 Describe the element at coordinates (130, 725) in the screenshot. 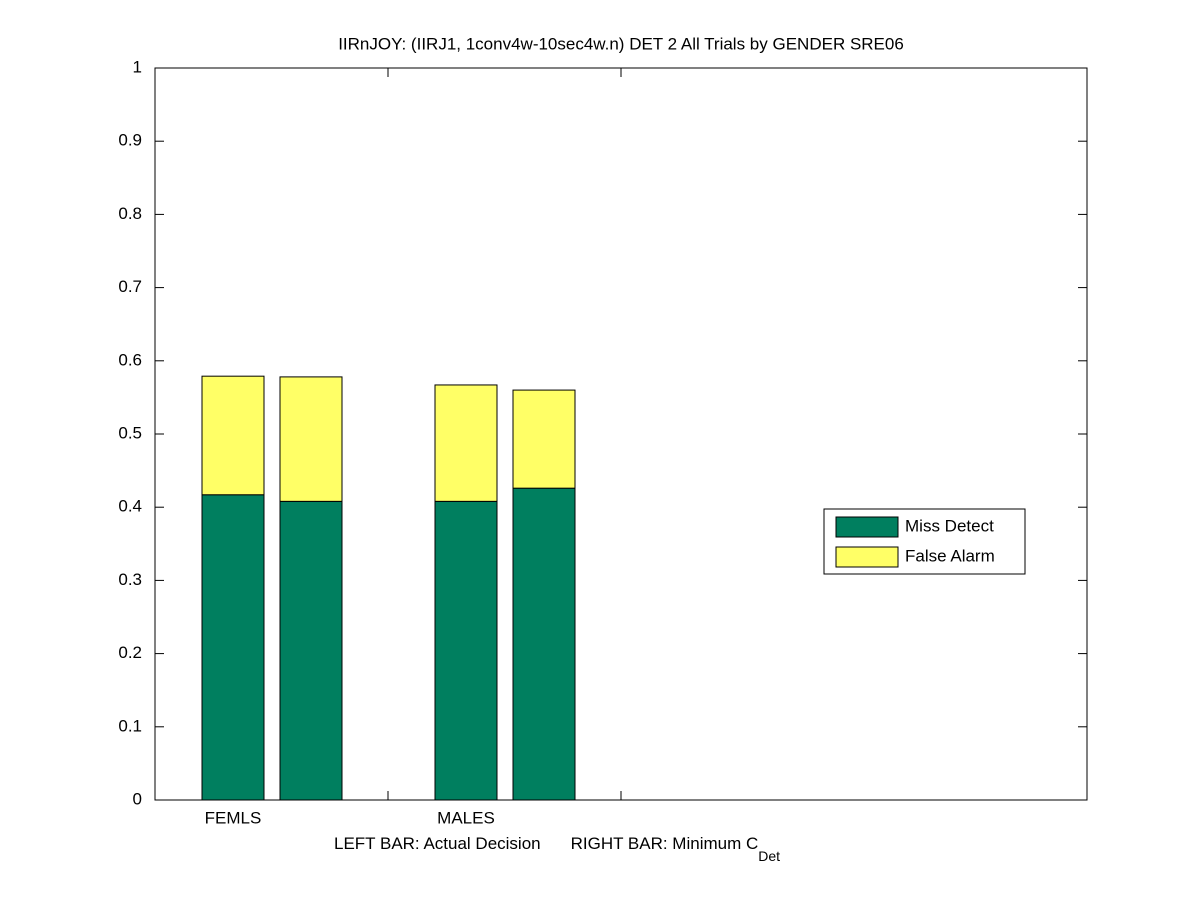

I see `y-tick-label: 0.1` at that location.